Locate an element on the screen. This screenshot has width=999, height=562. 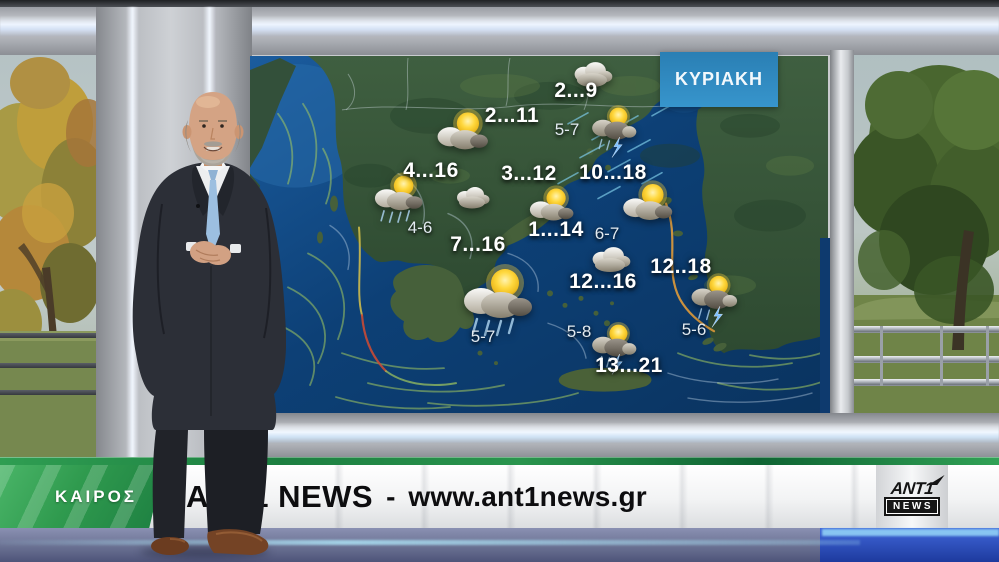
category-badge: ΚΑΙΡΟΣ is located at coordinates (82, 496).